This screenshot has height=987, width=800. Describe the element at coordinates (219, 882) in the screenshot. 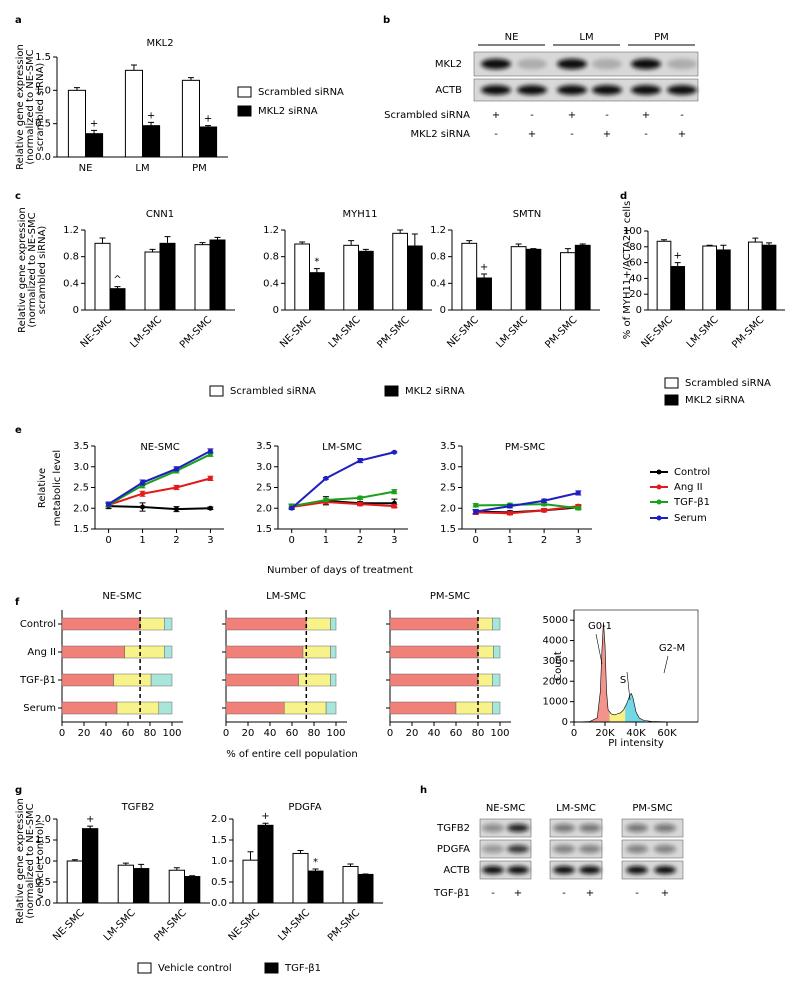

I see `y-tick-label: 0.5` at that location.